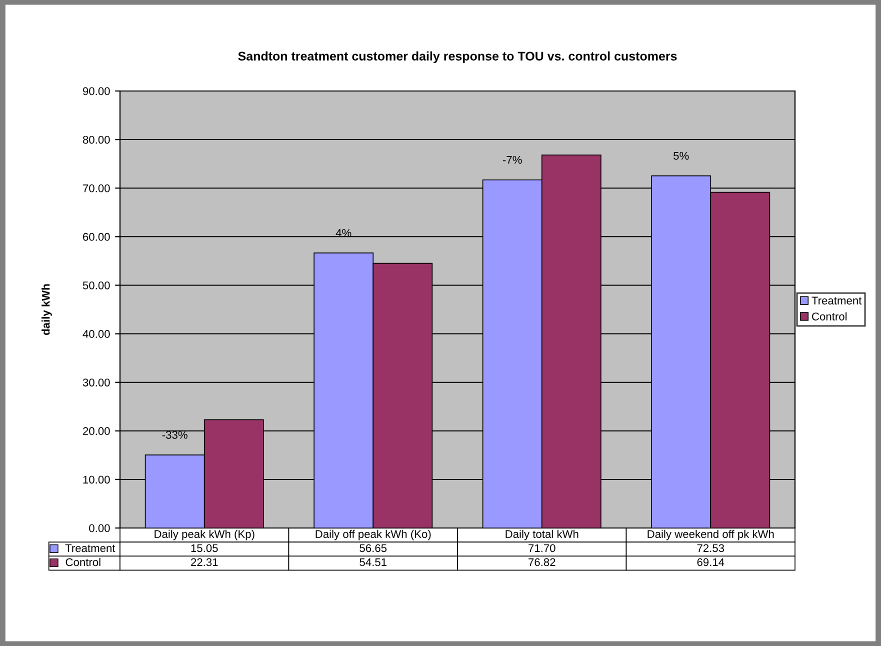  Describe the element at coordinates (175, 434) in the screenshot. I see `annotation: -33%` at that location.